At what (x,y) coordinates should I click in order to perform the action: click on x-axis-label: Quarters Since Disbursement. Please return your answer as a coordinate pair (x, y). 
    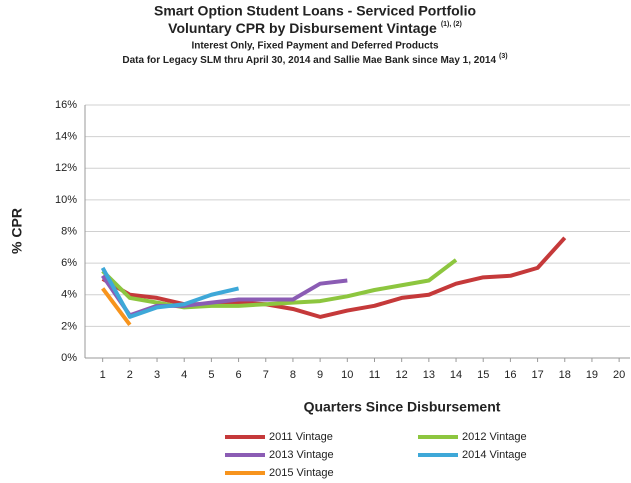
    Looking at the image, I should click on (402, 407).